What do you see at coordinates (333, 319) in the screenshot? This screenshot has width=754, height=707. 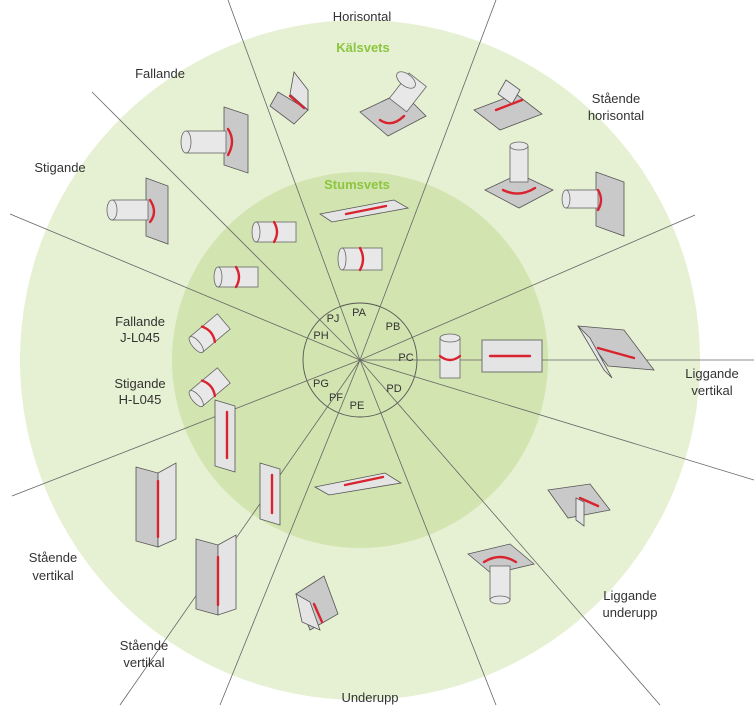 I see `position-code-pj: PJ` at bounding box center [333, 319].